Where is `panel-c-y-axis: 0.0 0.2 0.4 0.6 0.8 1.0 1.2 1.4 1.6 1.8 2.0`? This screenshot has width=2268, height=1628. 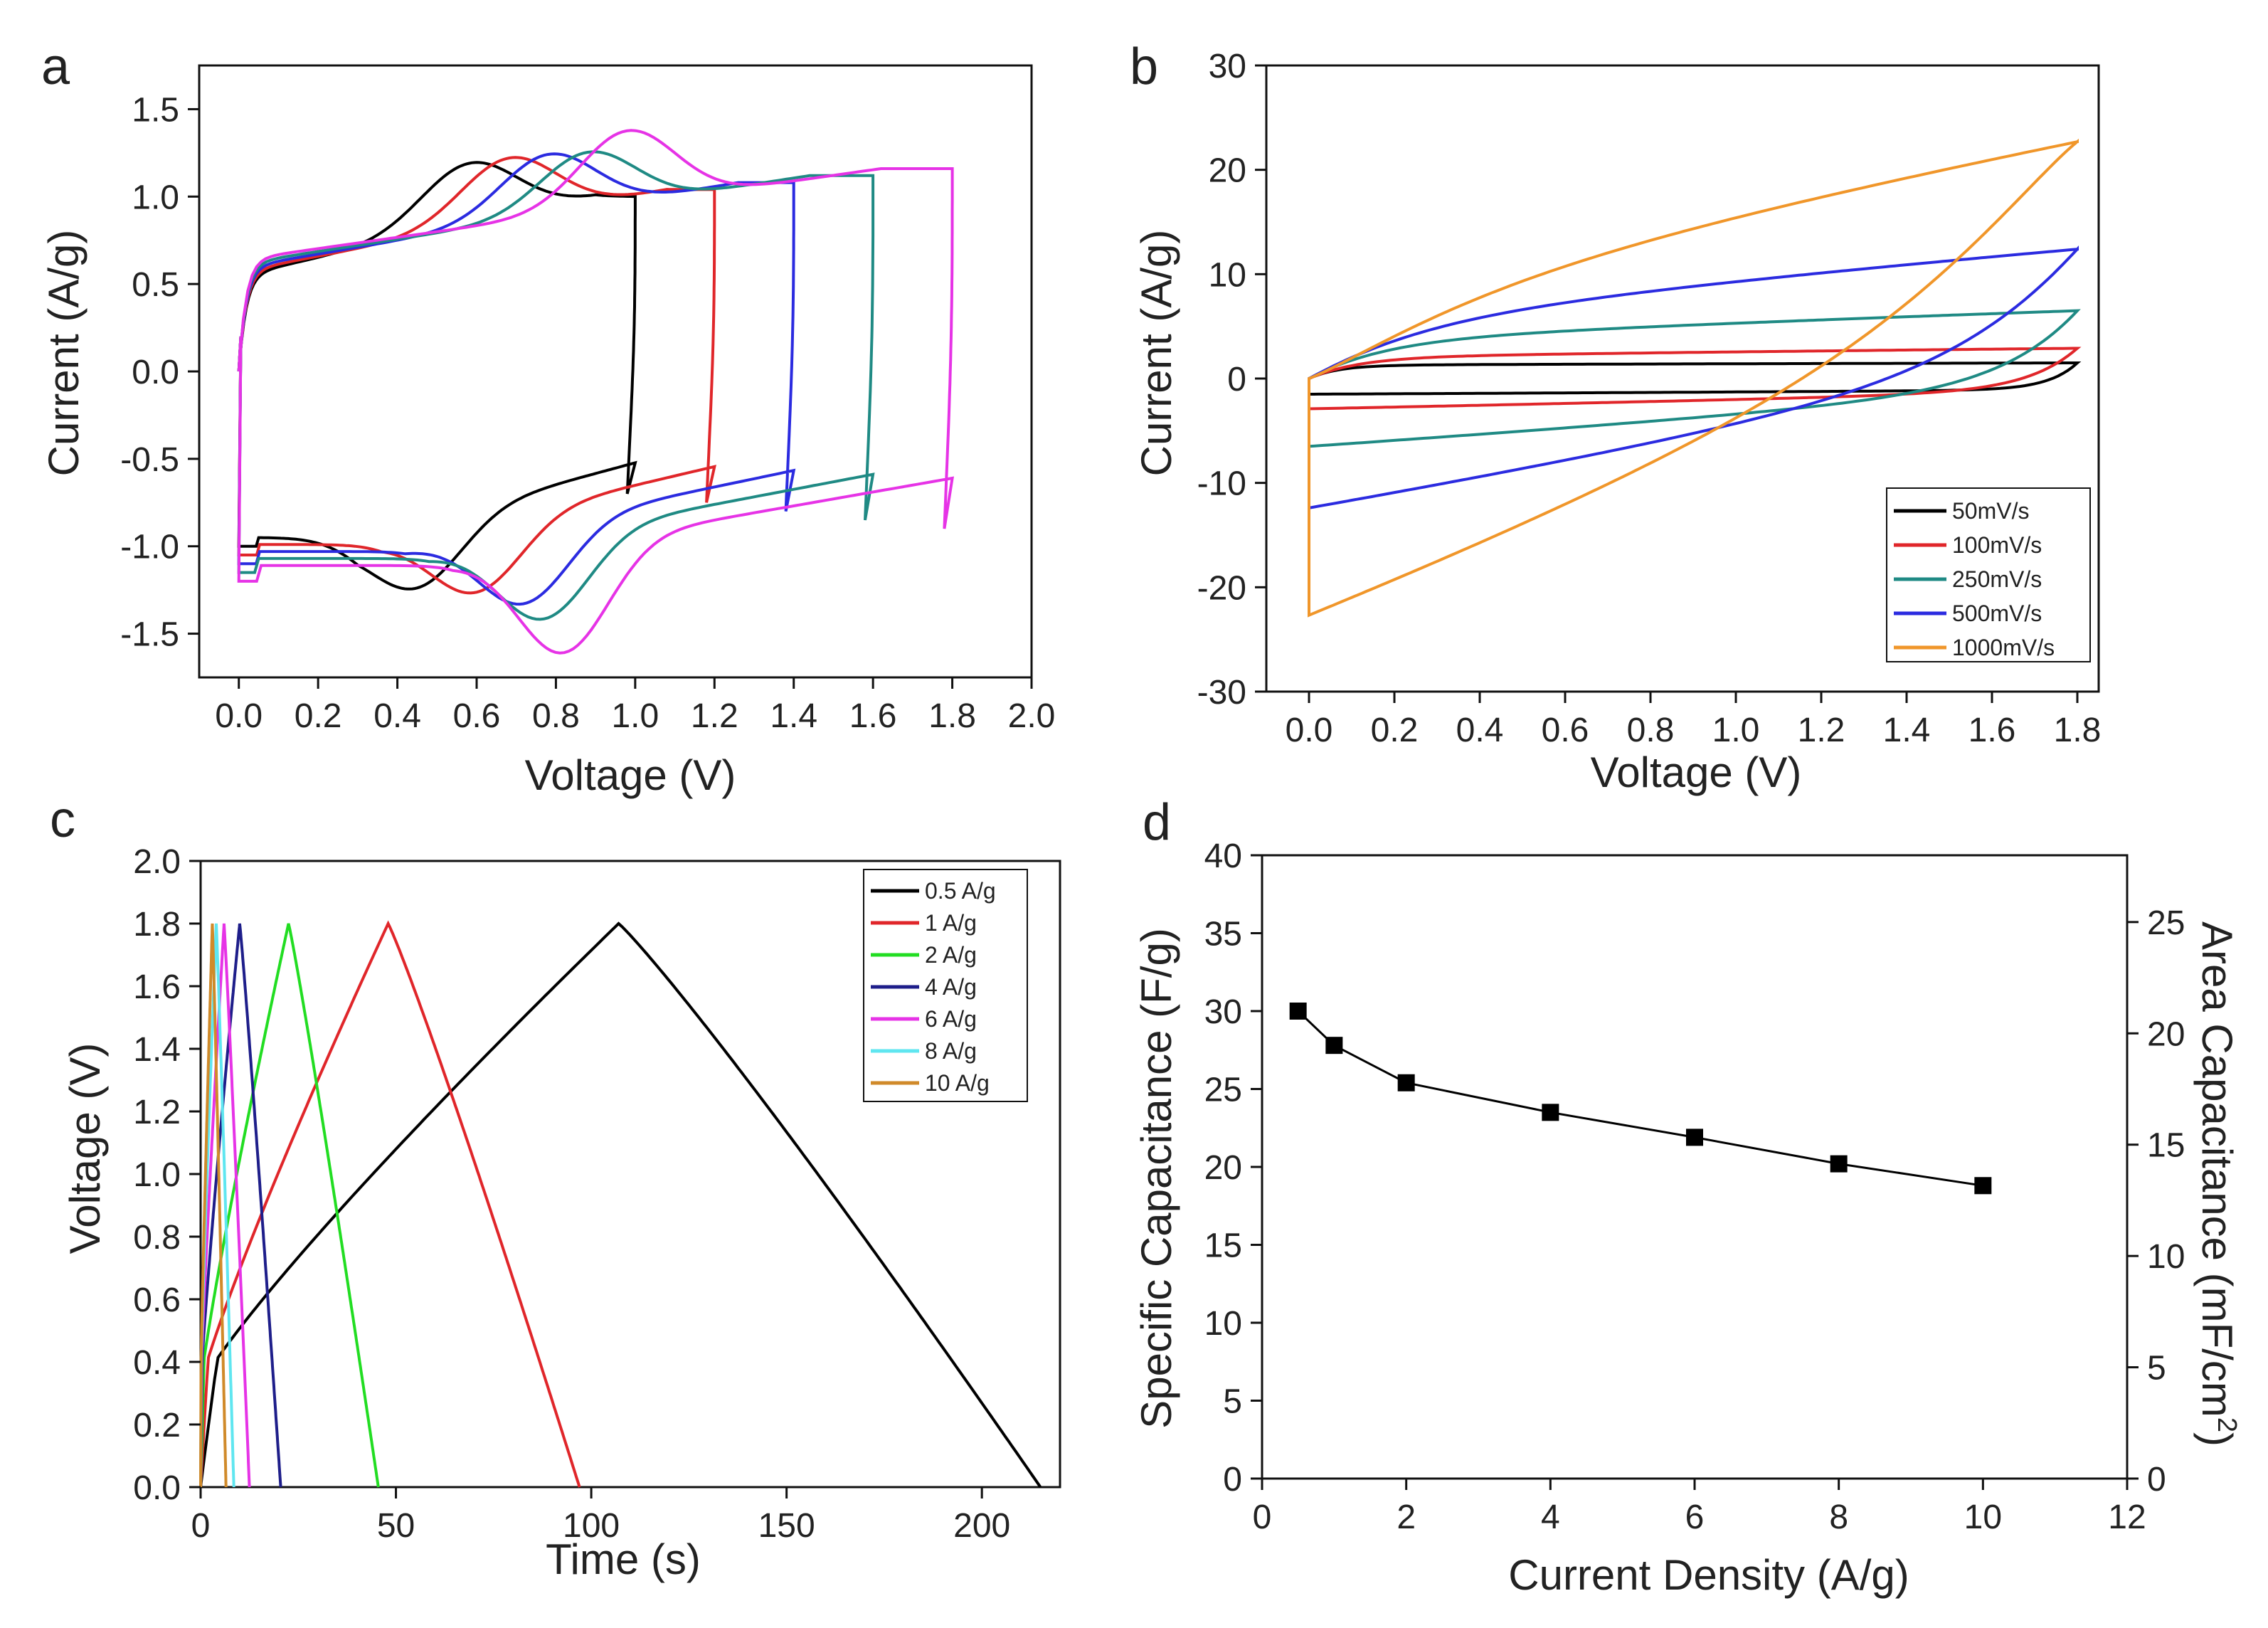
panel-c-y-axis: 0.0 0.2 0.4 0.6 0.8 1.0 1.2 1.4 1.6 1.8 2.0 is located at coordinates (167, 1175).